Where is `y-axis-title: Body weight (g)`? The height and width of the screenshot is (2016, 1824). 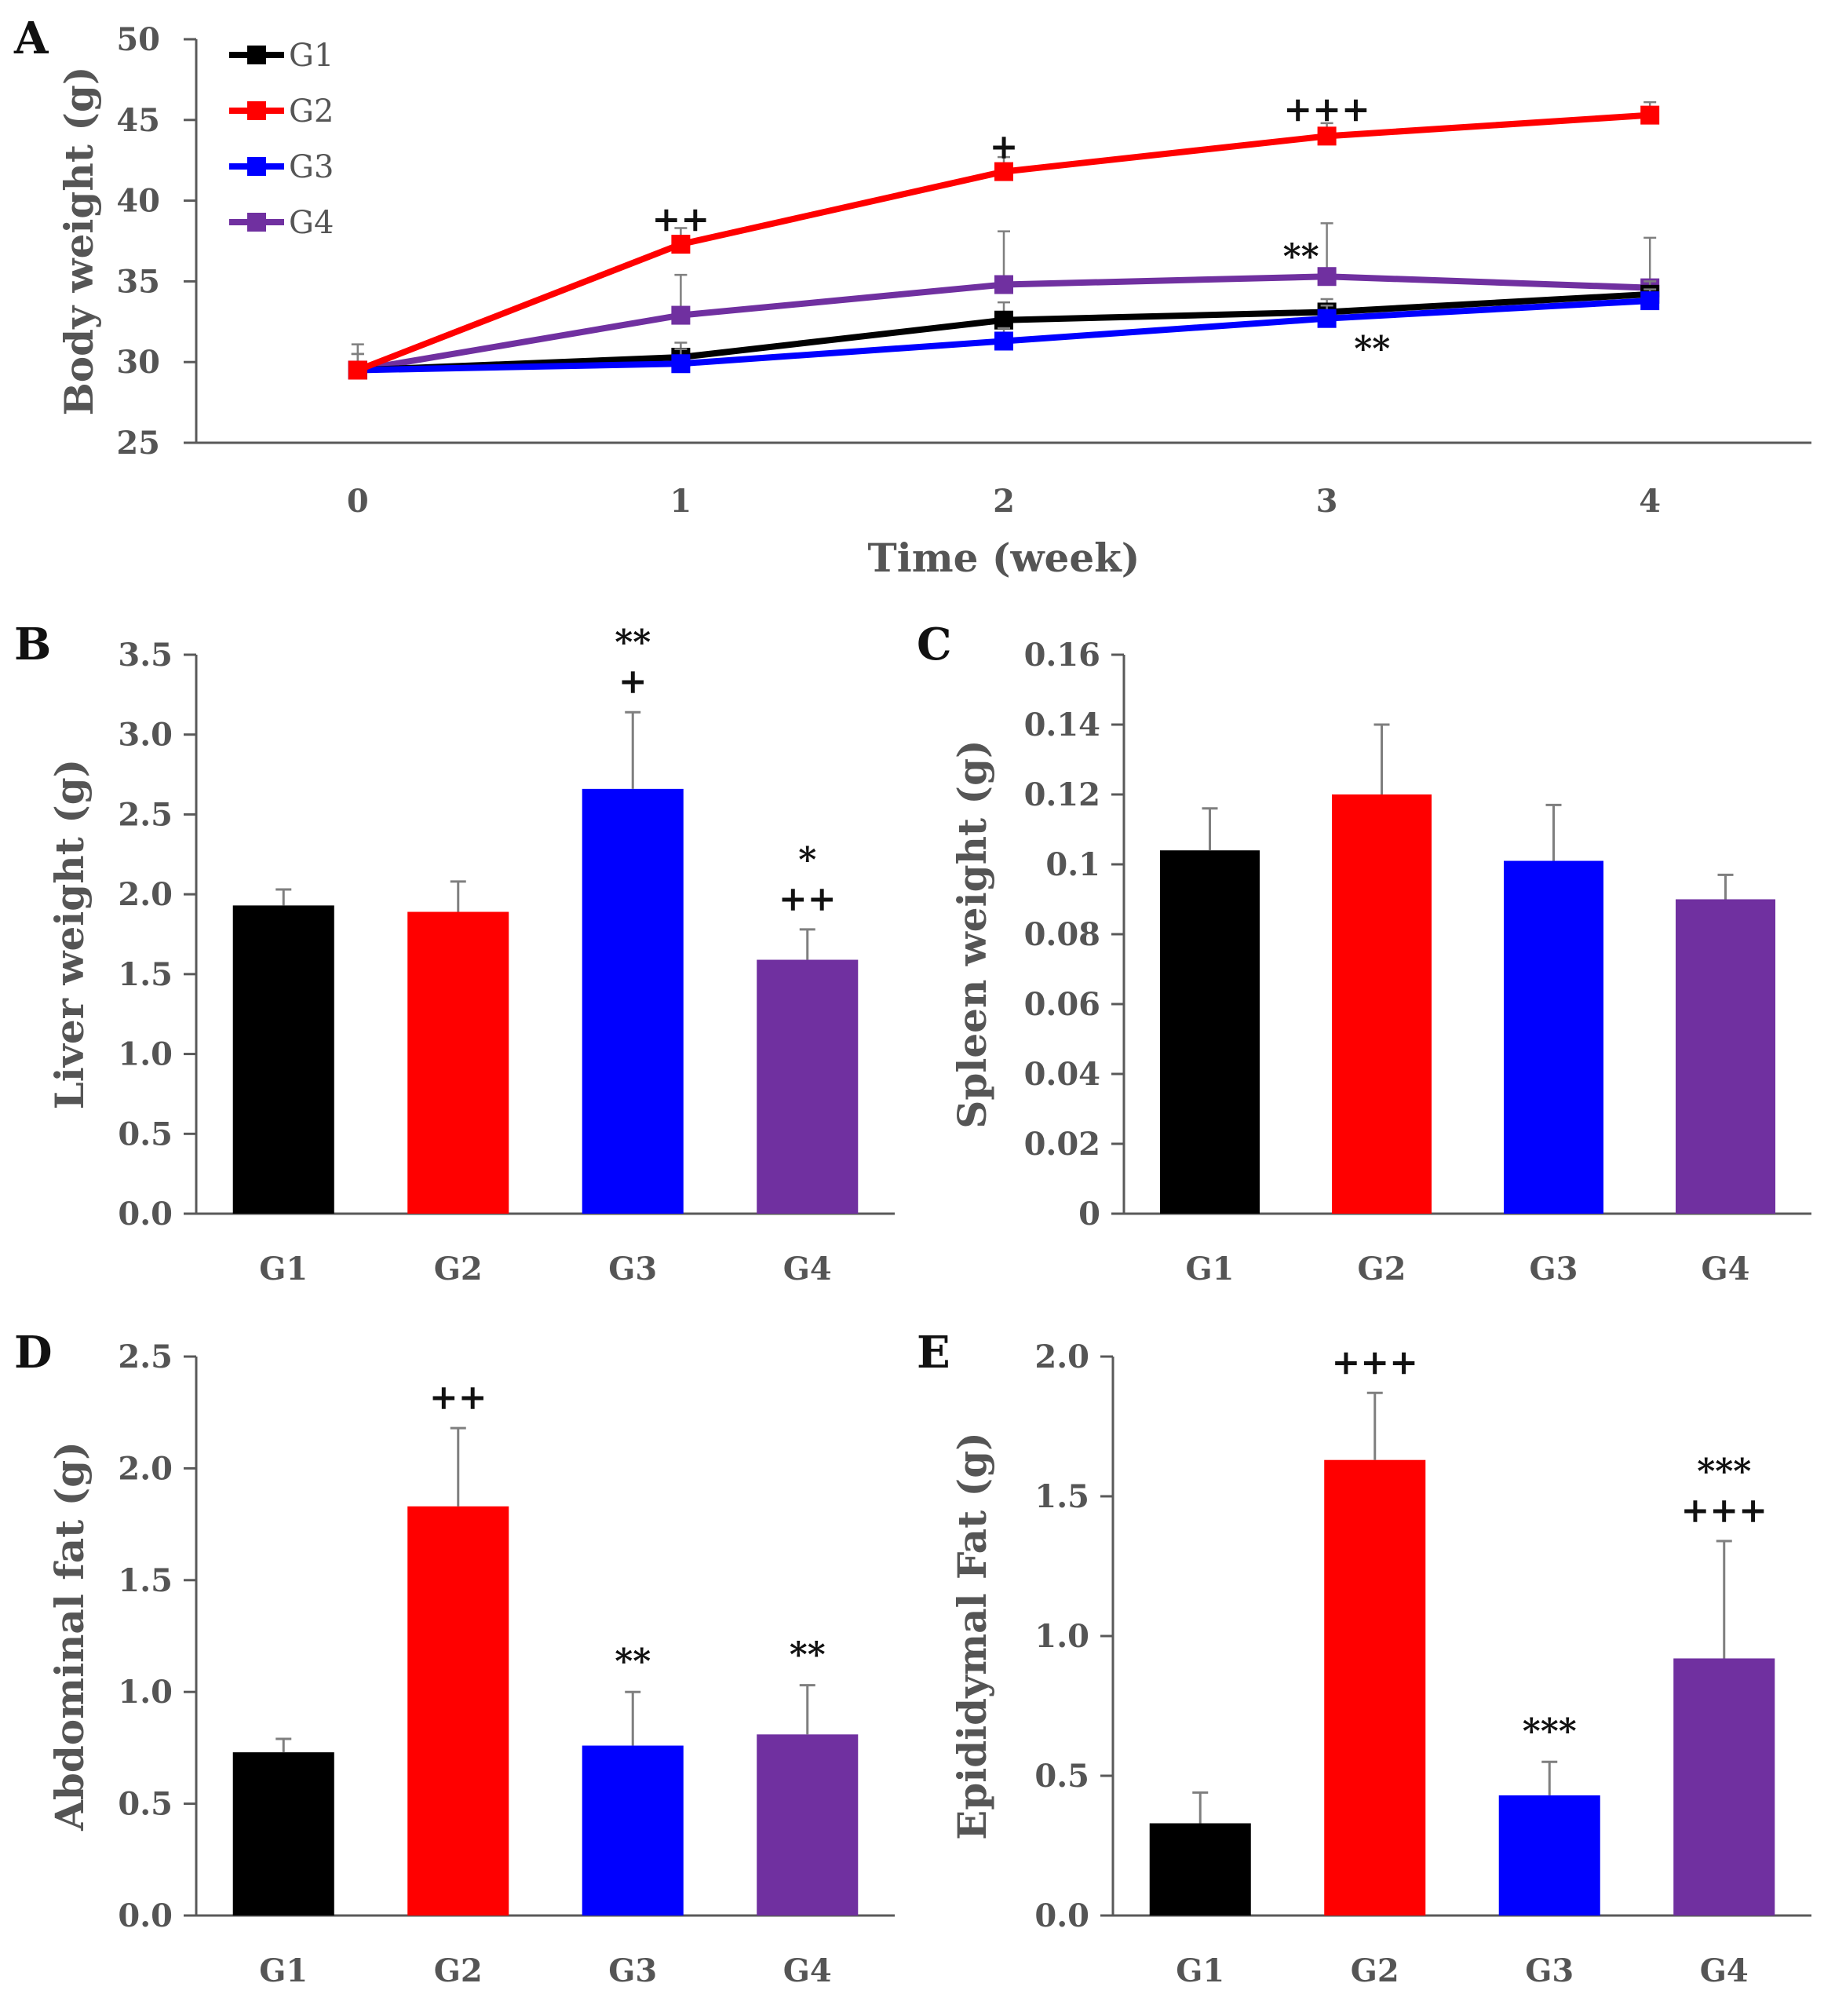
y-axis-title: Body weight (g) is located at coordinates (79, 241).